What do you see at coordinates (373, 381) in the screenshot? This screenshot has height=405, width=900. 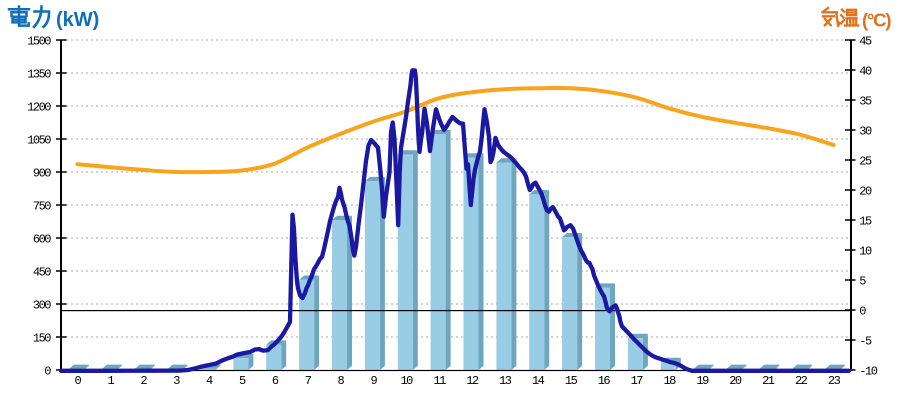 I see `svg-text: 9` at bounding box center [373, 381].